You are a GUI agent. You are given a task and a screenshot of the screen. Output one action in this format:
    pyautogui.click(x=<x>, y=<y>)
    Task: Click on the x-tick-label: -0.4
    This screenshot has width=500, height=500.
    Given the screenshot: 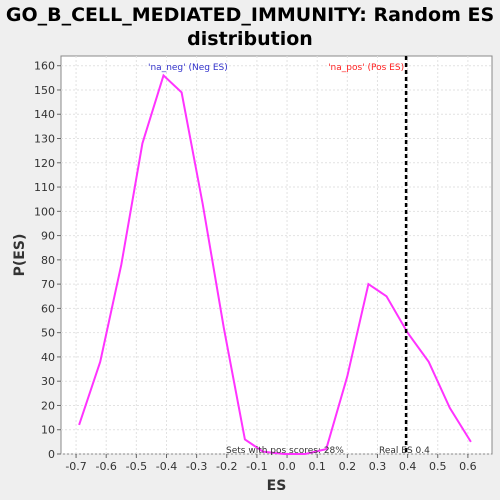 What is the action you would take?
    pyautogui.click(x=166, y=466)
    